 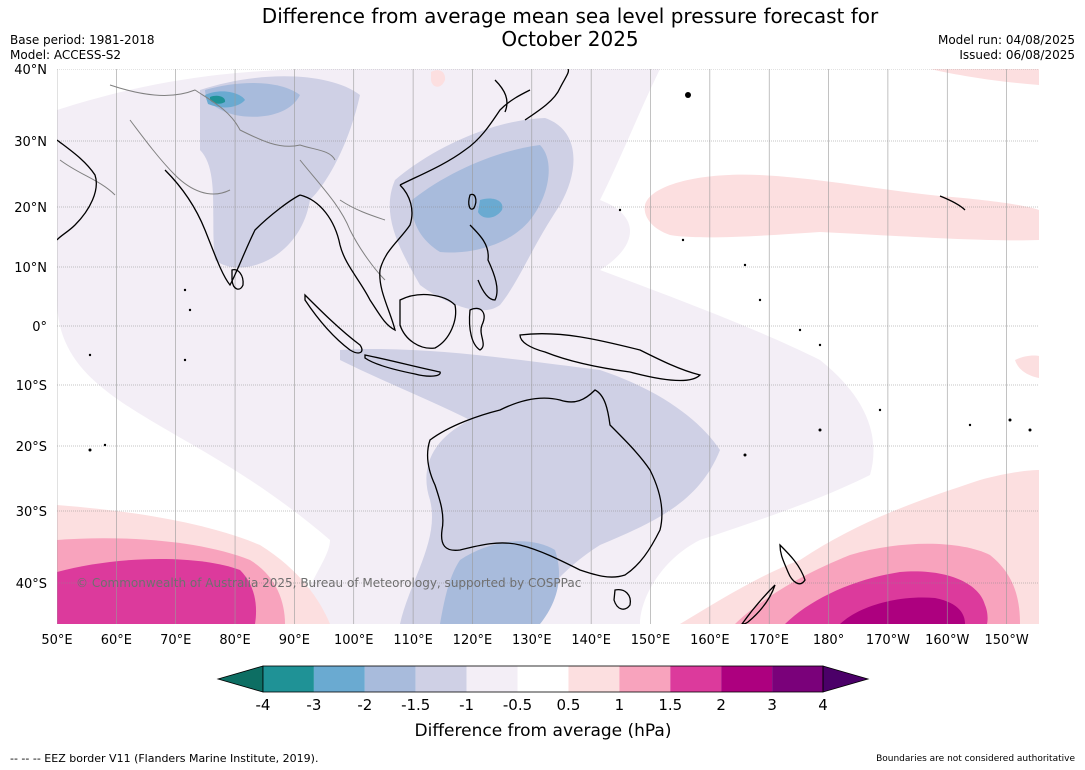 What do you see at coordinates (902, 610) in the screenshot?
I see `positive-anomaly-core` at bounding box center [902, 610].